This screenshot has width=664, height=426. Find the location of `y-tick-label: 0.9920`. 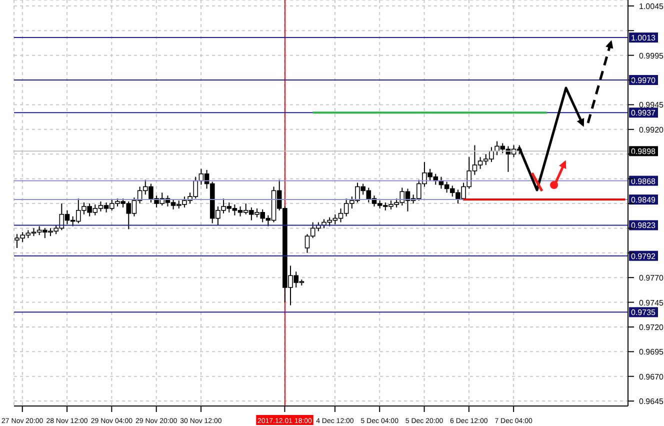

y-tick-label: 0.9920 is located at coordinates (651, 129).